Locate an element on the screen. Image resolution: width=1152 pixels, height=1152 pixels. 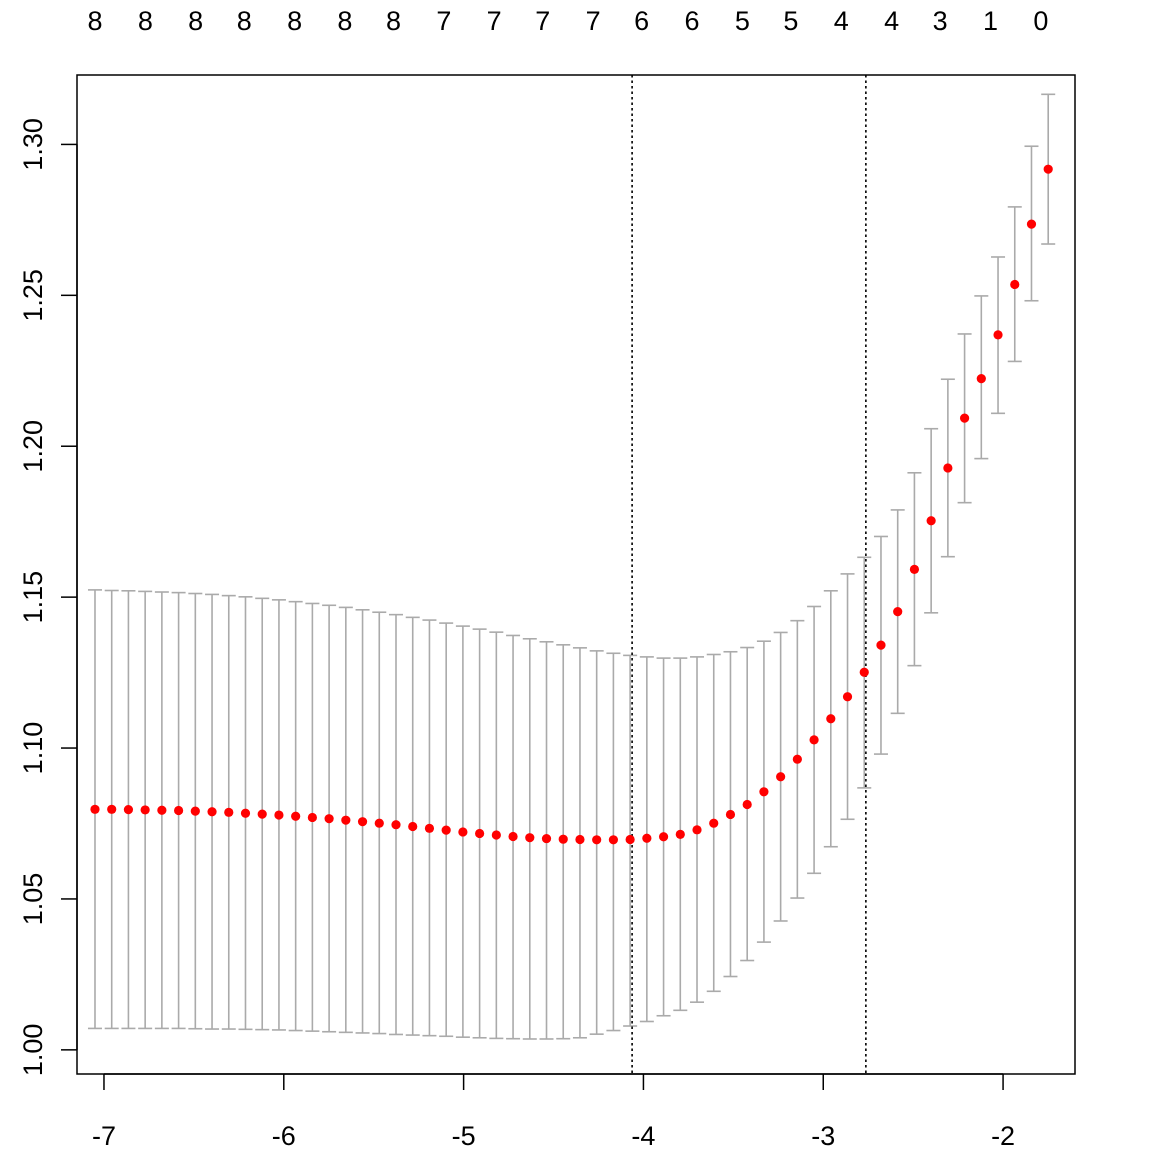
y-tick-label: 1.25 is located at coordinates (33, 295).